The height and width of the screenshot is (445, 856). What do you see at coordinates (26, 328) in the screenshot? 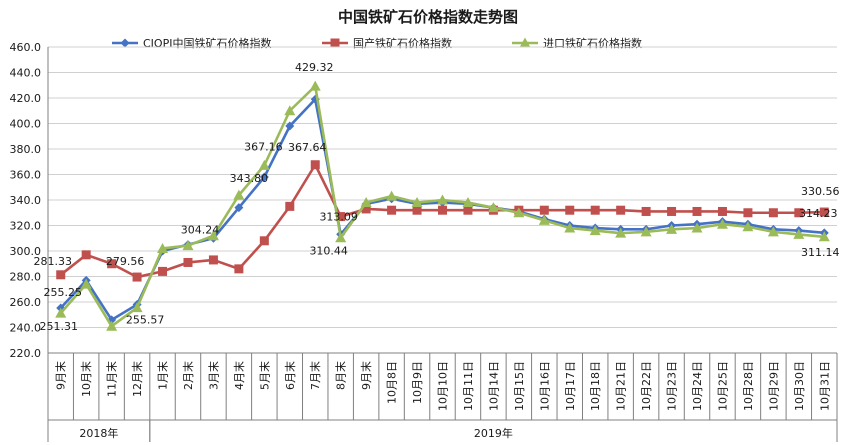
I see `y-tick-label: 240.0` at bounding box center [26, 328].